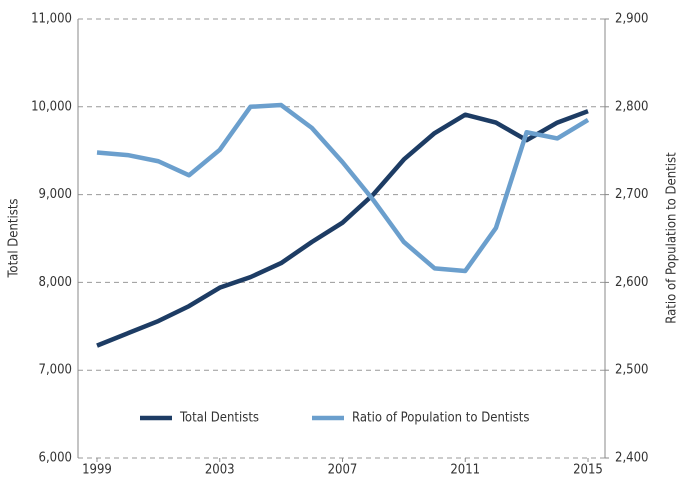  What do you see at coordinates (588, 470) in the screenshot?
I see `x-tick-label: 2015` at bounding box center [588, 470].